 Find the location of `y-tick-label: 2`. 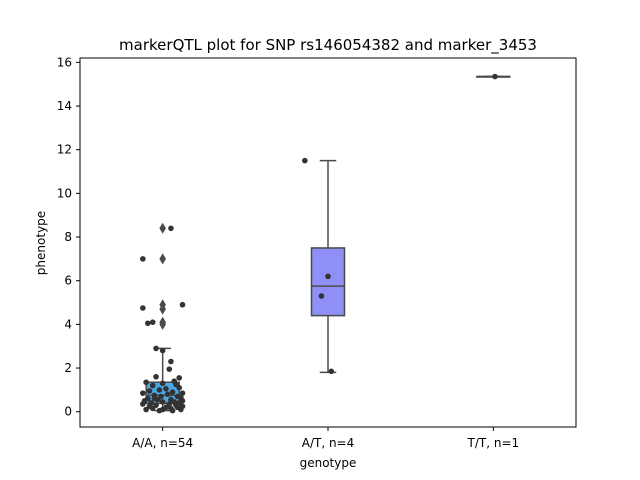

y-tick-label: 2 is located at coordinates (68, 368).